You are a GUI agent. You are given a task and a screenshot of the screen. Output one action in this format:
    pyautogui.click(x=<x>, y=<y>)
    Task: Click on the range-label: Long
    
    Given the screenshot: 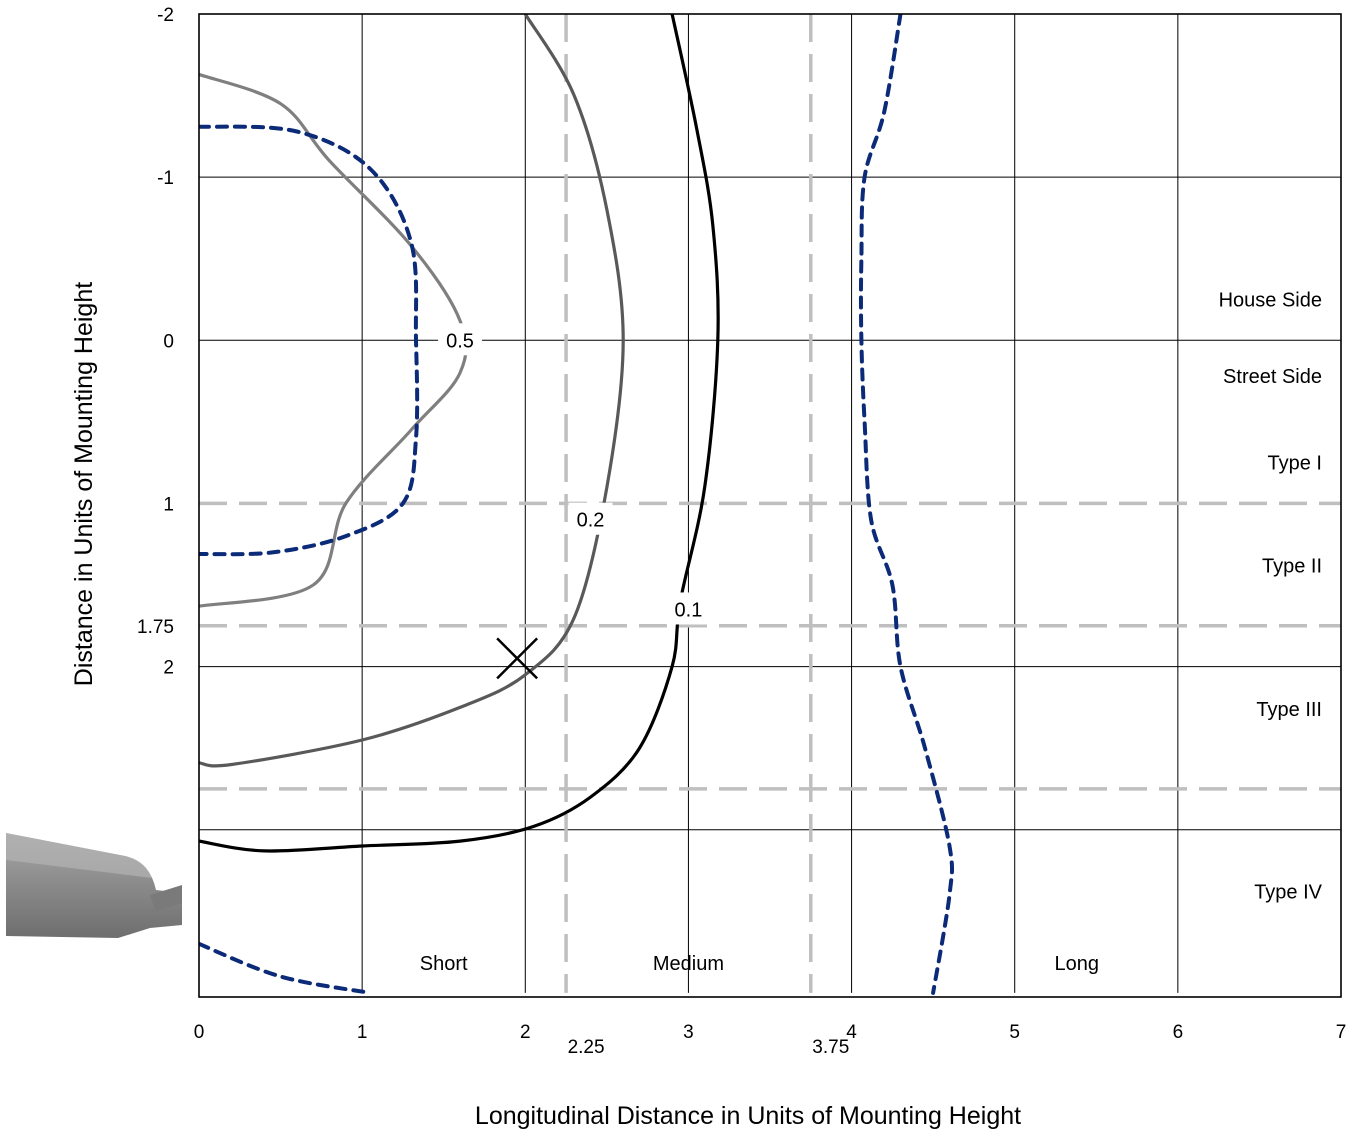 What is the action you would take?
    pyautogui.click(x=1076, y=964)
    